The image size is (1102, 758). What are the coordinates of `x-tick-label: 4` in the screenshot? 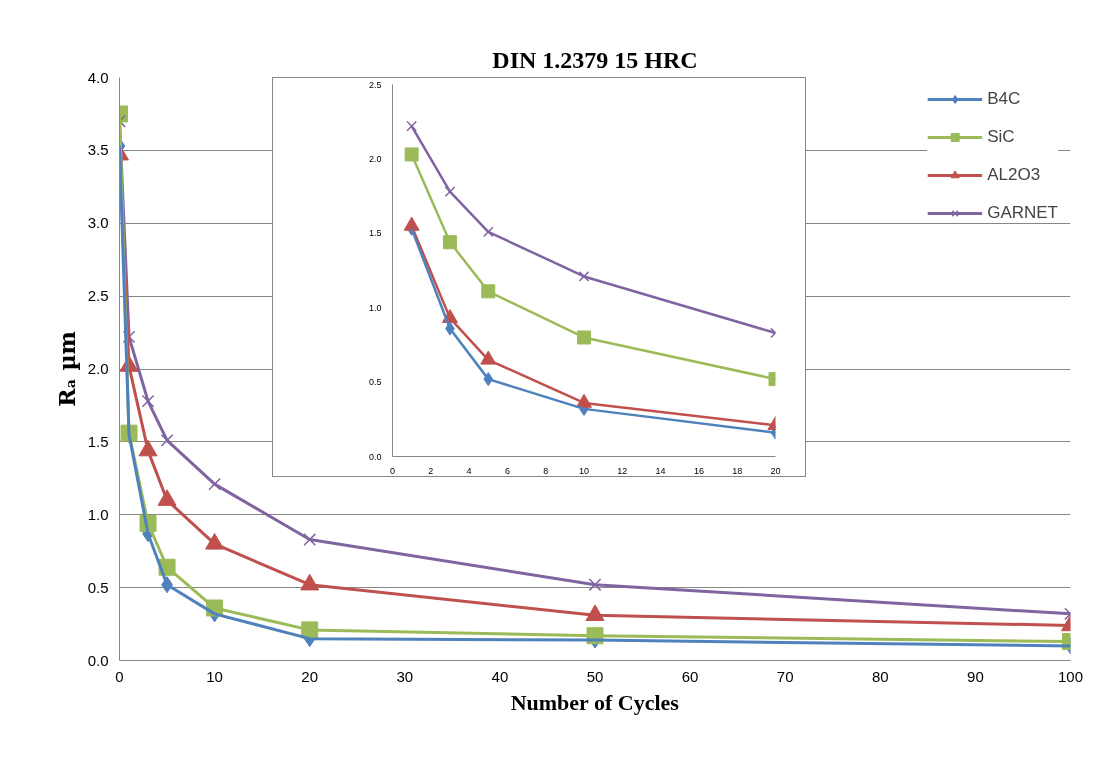 It's located at (469, 470).